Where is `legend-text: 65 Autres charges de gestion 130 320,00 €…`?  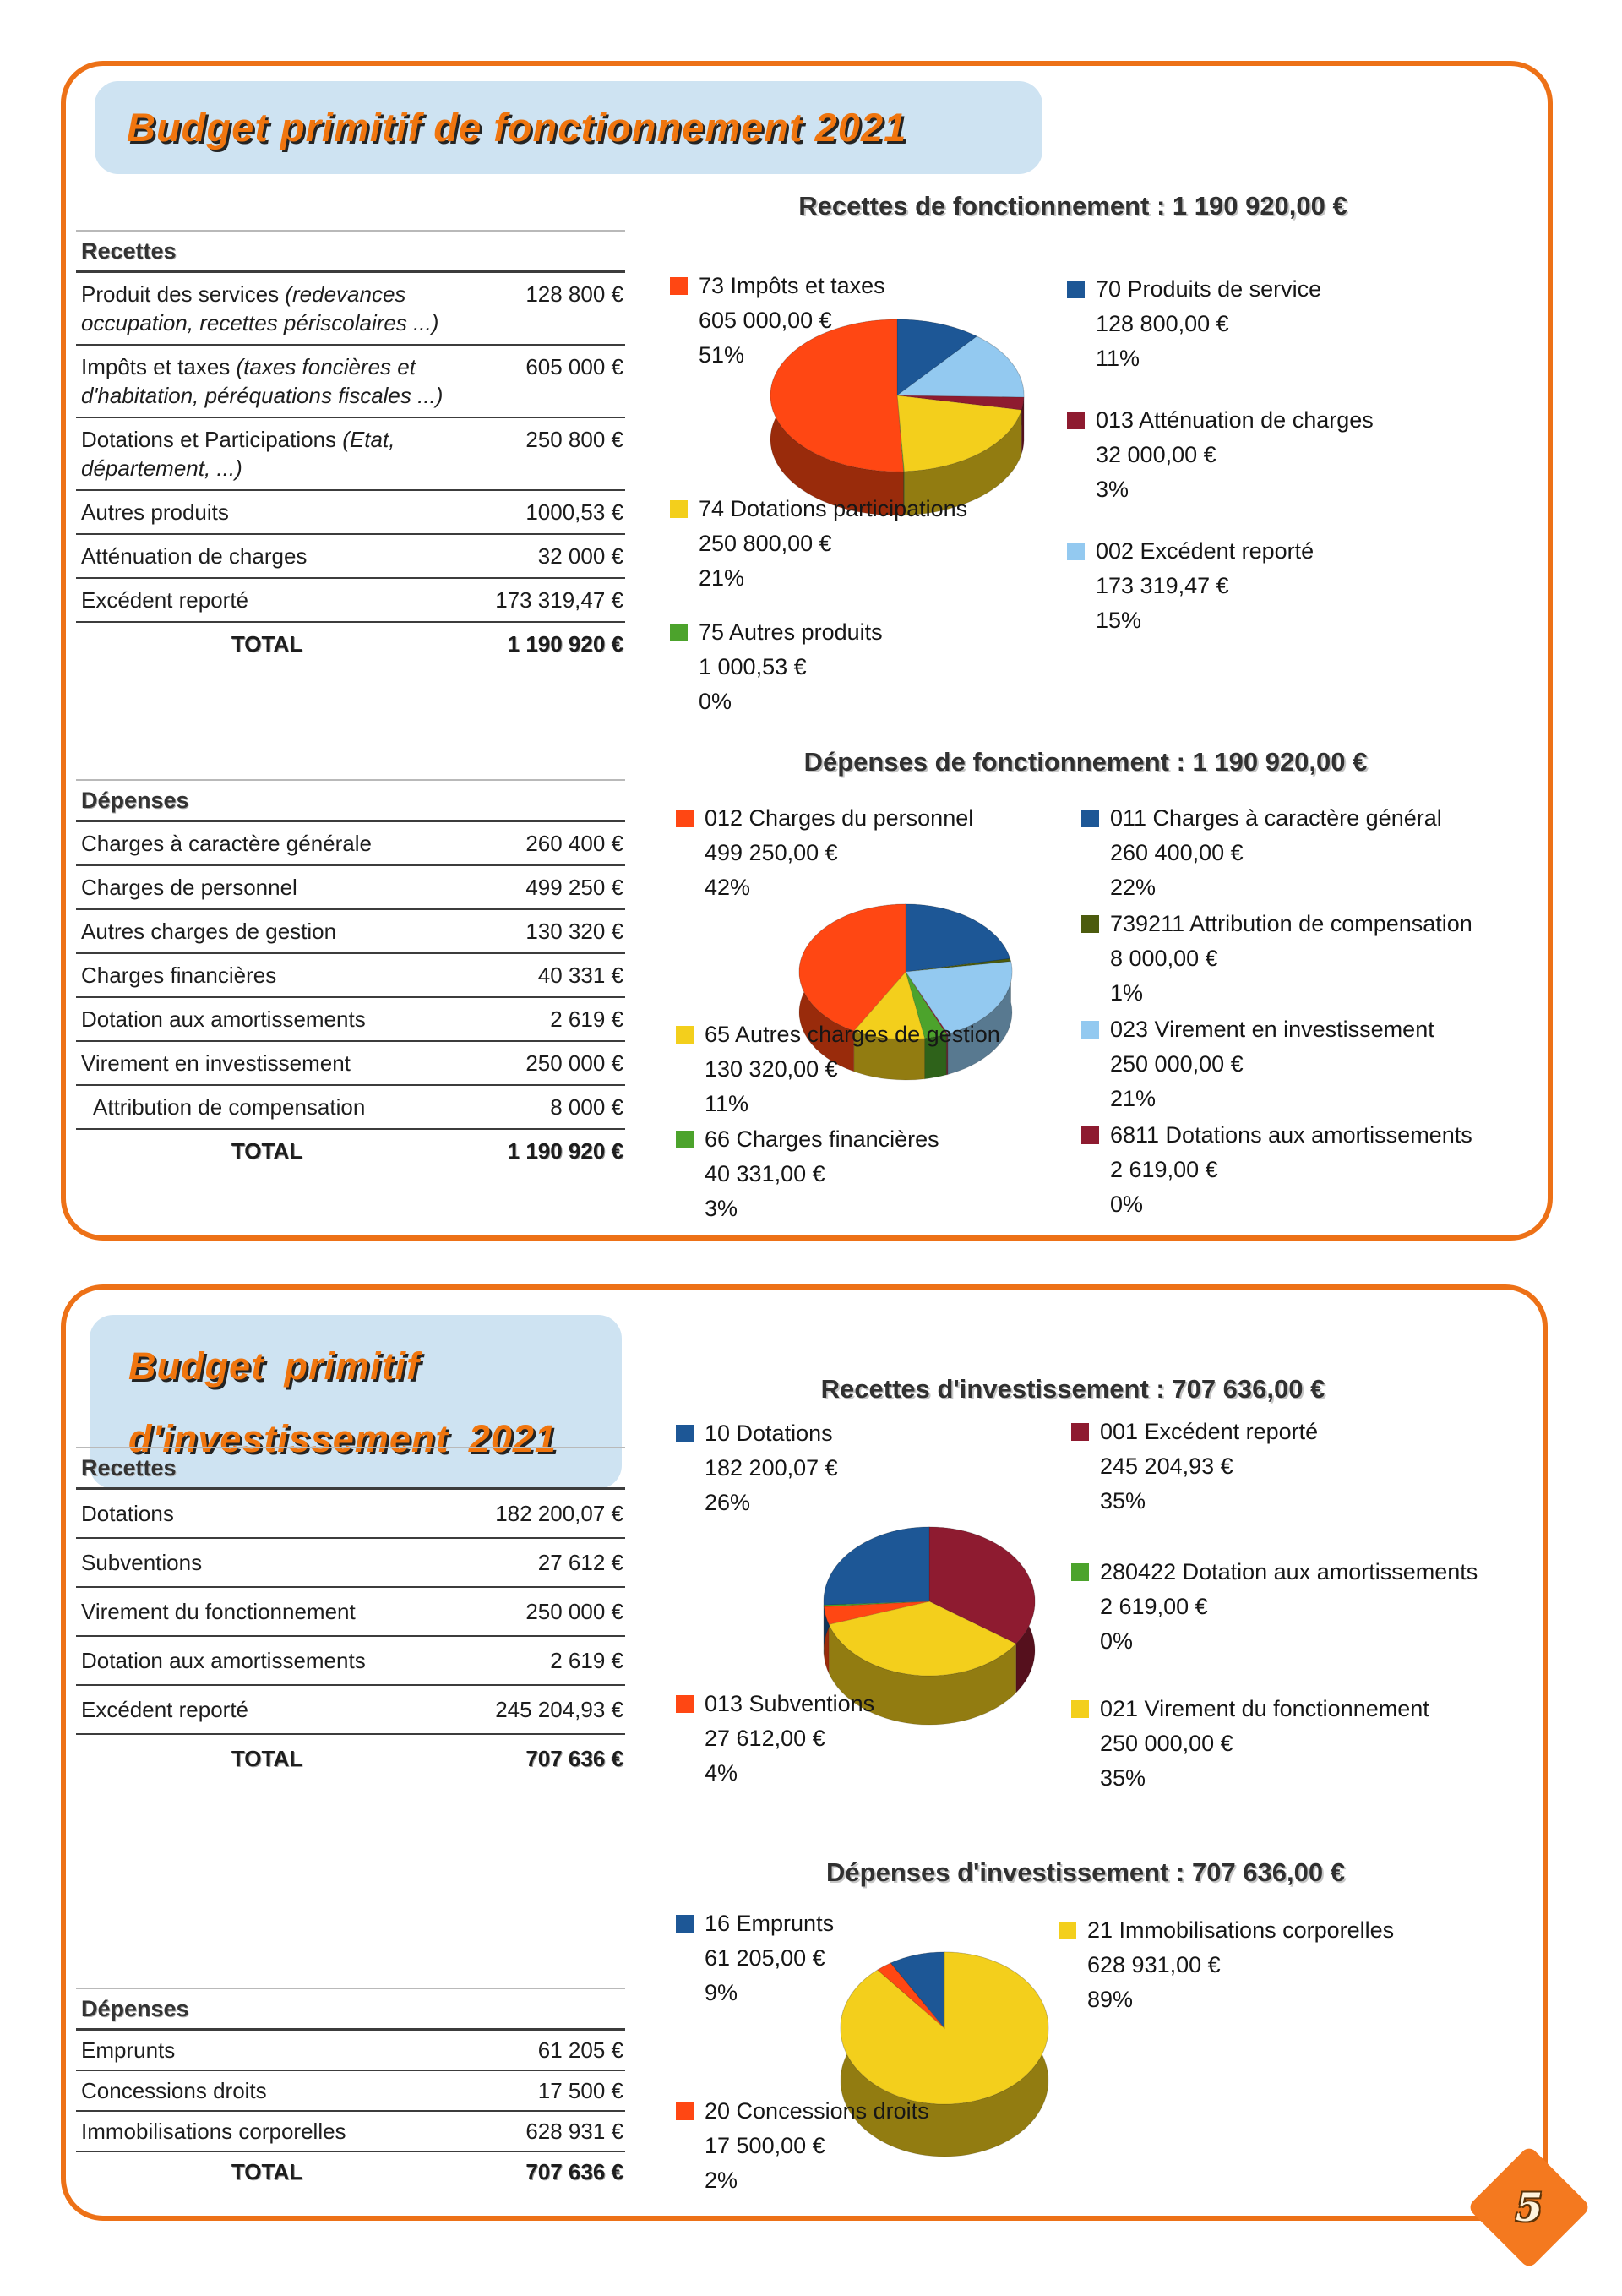 legend-text: 65 Autres charges de gestion 130 320,00 €… is located at coordinates (853, 1069).